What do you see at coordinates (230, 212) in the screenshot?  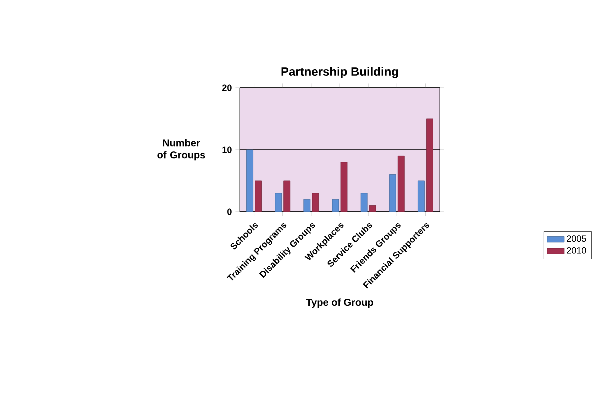 I see `y-tick-label: 0` at bounding box center [230, 212].